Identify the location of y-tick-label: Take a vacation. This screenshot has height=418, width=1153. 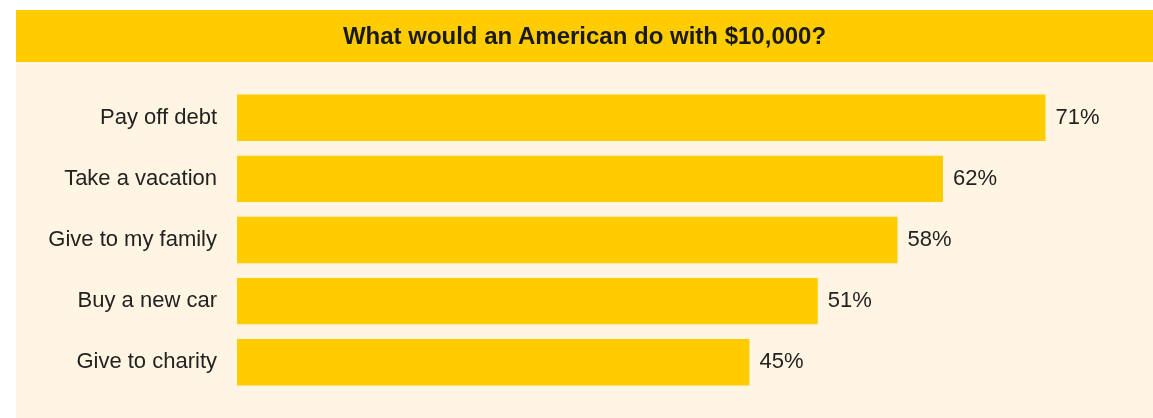
(140, 177).